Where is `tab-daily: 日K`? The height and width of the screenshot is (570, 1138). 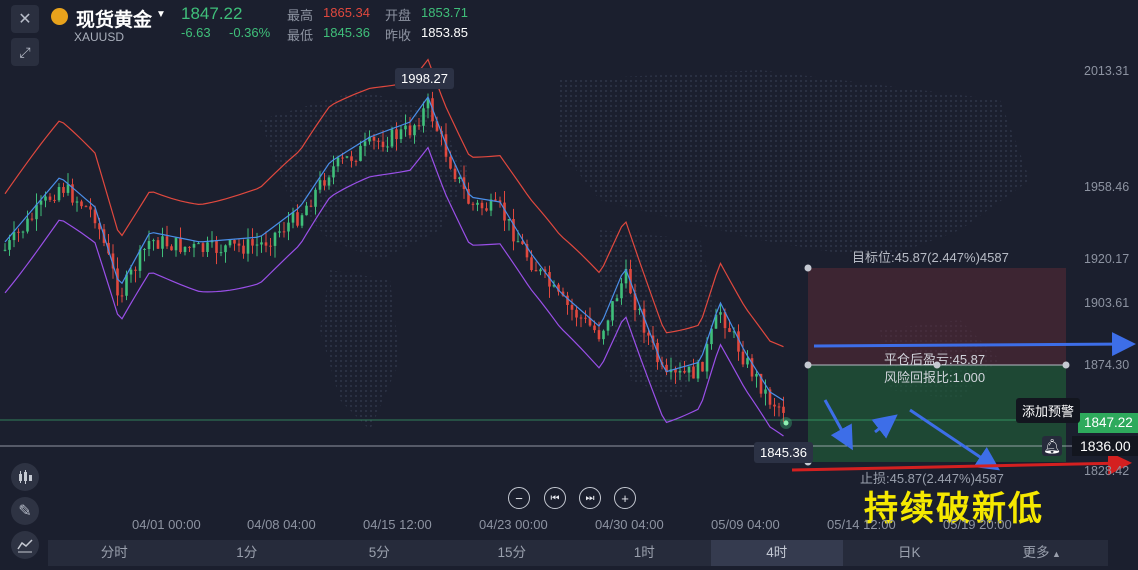
tab-daily: 日K is located at coordinates (909, 552).